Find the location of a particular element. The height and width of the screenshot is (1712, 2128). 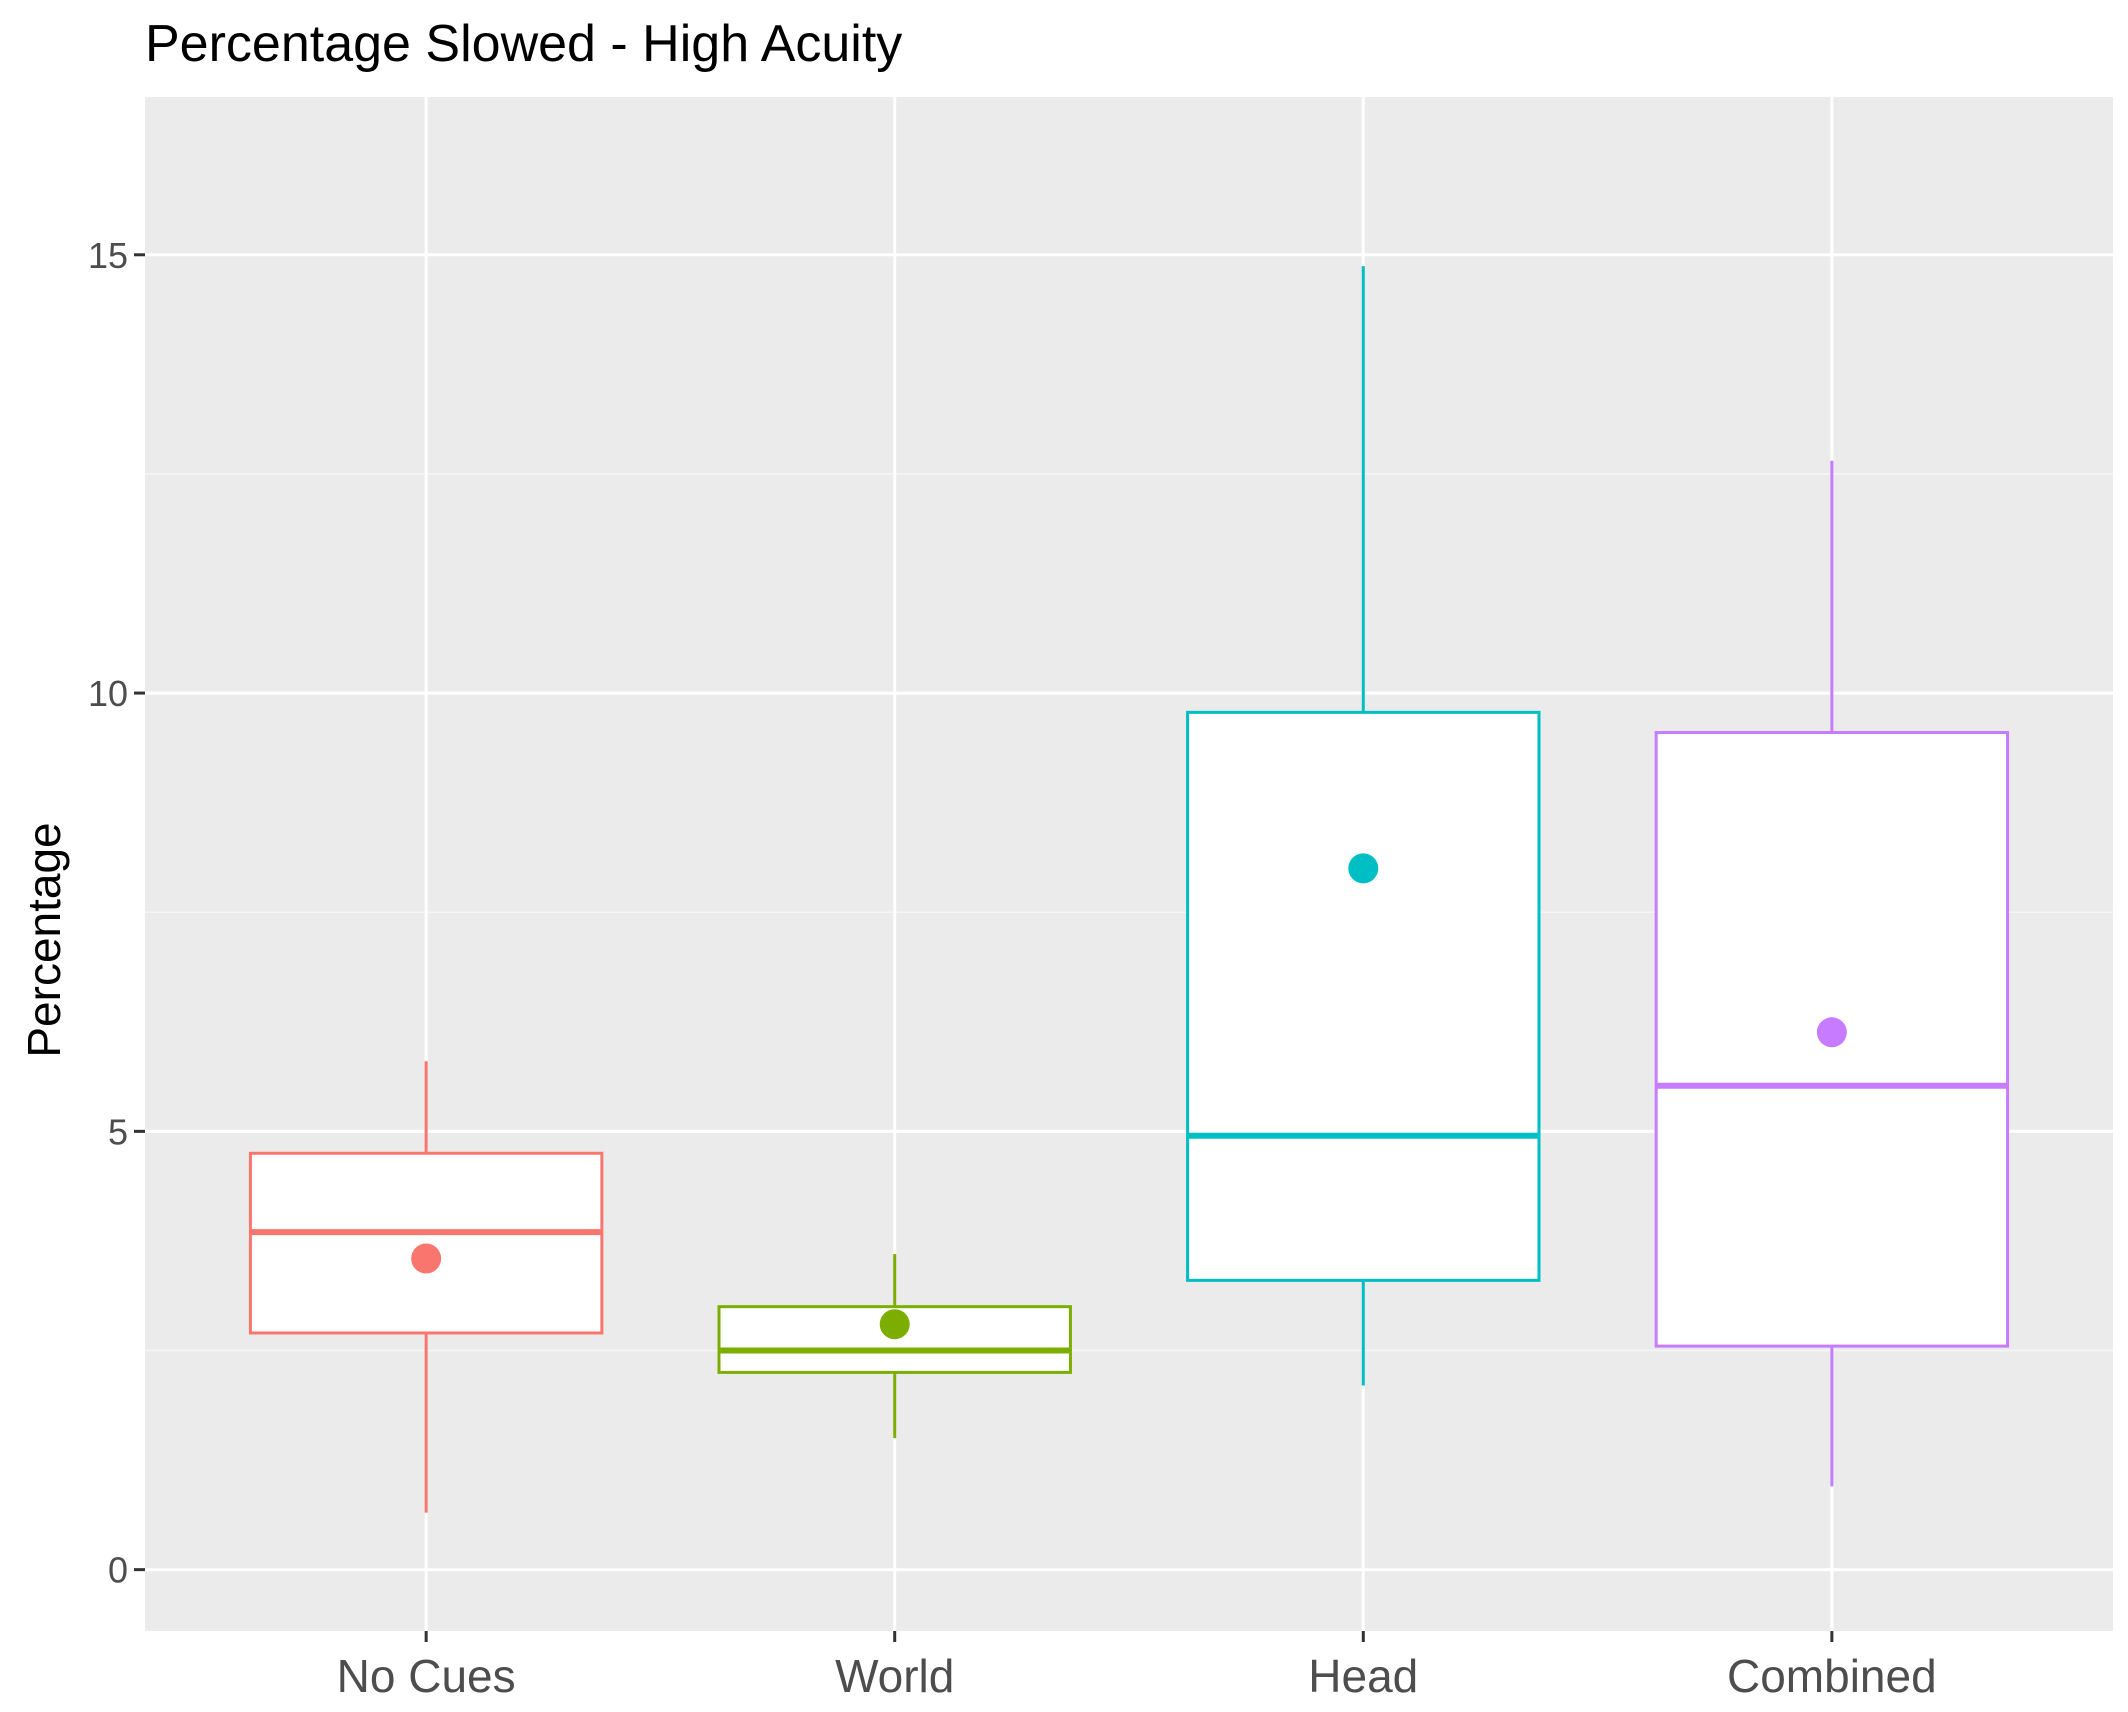

x-tick-label: Head is located at coordinates (1363, 1676).